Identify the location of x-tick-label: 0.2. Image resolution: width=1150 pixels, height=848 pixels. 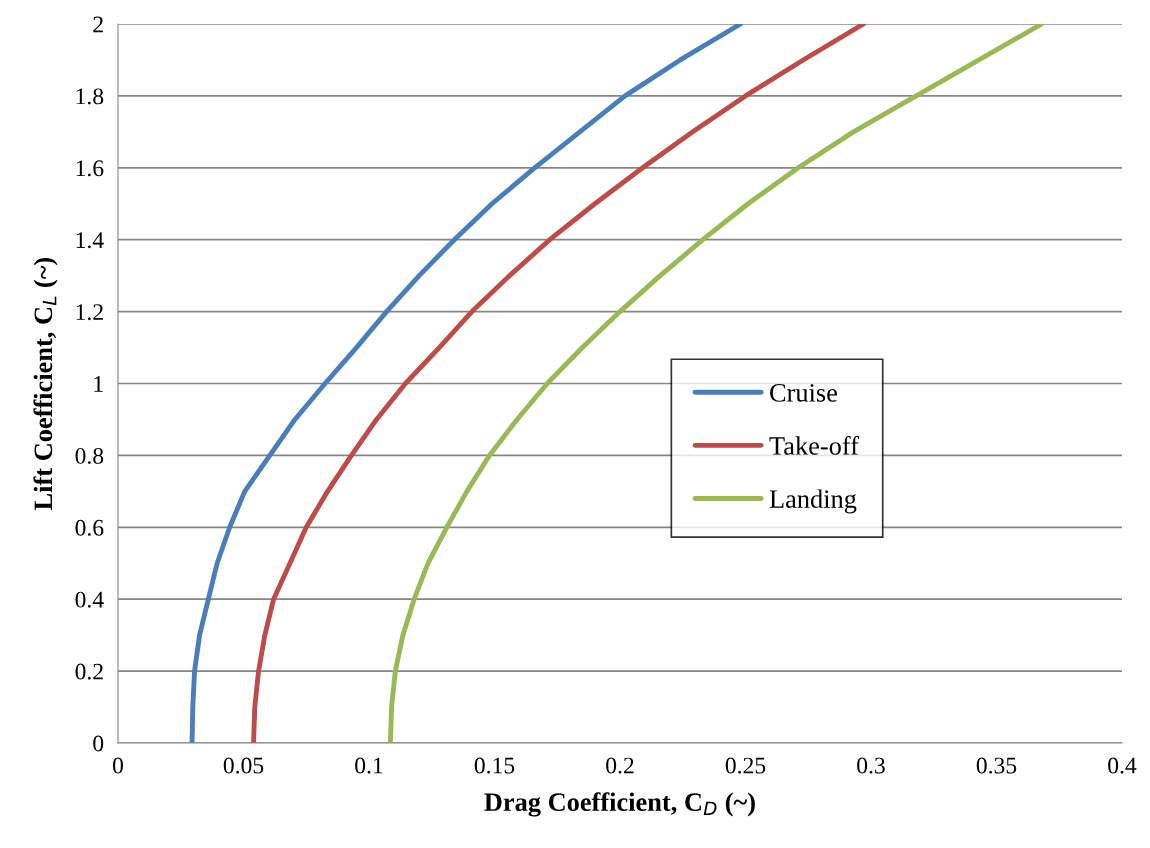
(620, 765).